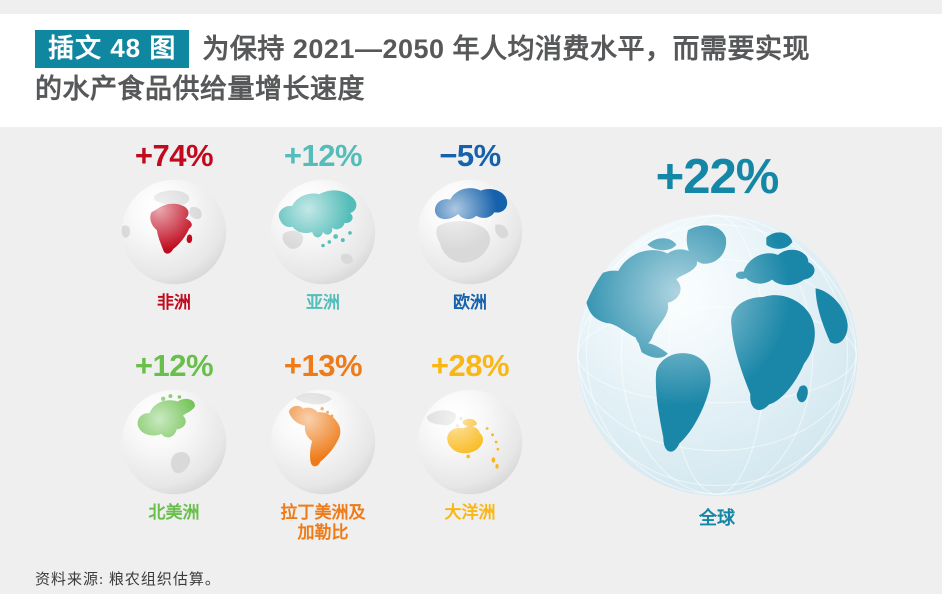 The height and width of the screenshot is (594, 942). What do you see at coordinates (128, 580) in the screenshot?
I see `source-note: 资料来源: 粮农组织估算。` at bounding box center [128, 580].